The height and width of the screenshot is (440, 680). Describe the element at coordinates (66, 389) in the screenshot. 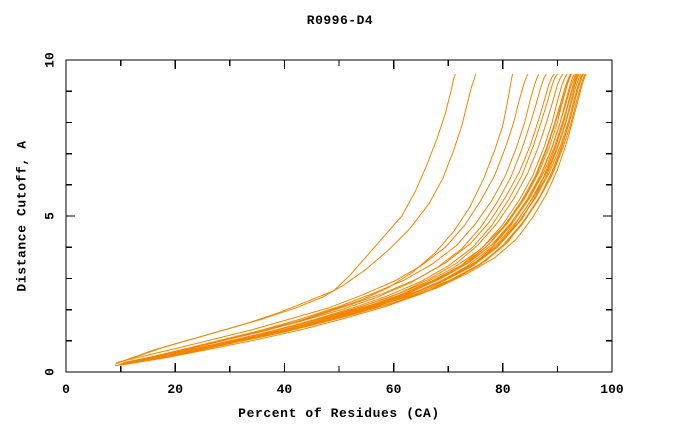

I see `x-axis-tick-label: 0` at that location.